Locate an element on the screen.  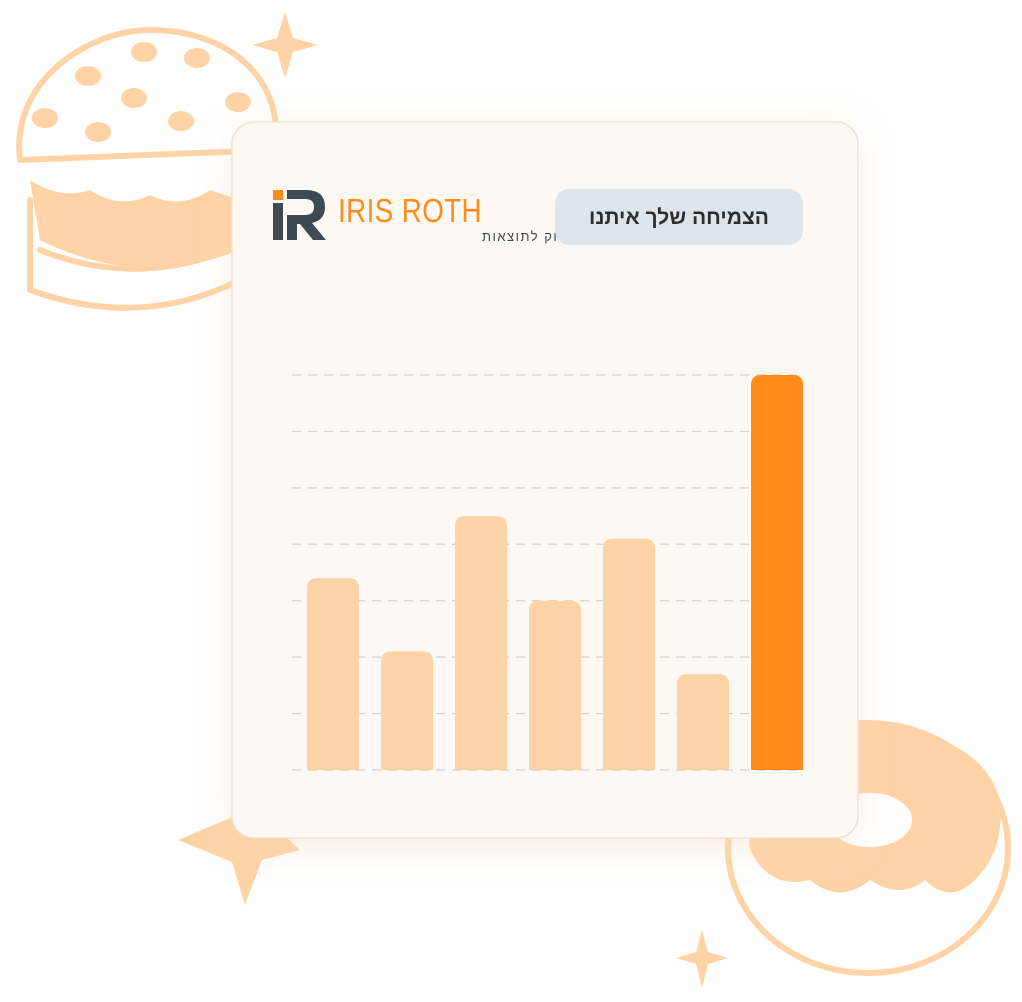
logo-name: IRIS ROTH is located at coordinates (410, 210).